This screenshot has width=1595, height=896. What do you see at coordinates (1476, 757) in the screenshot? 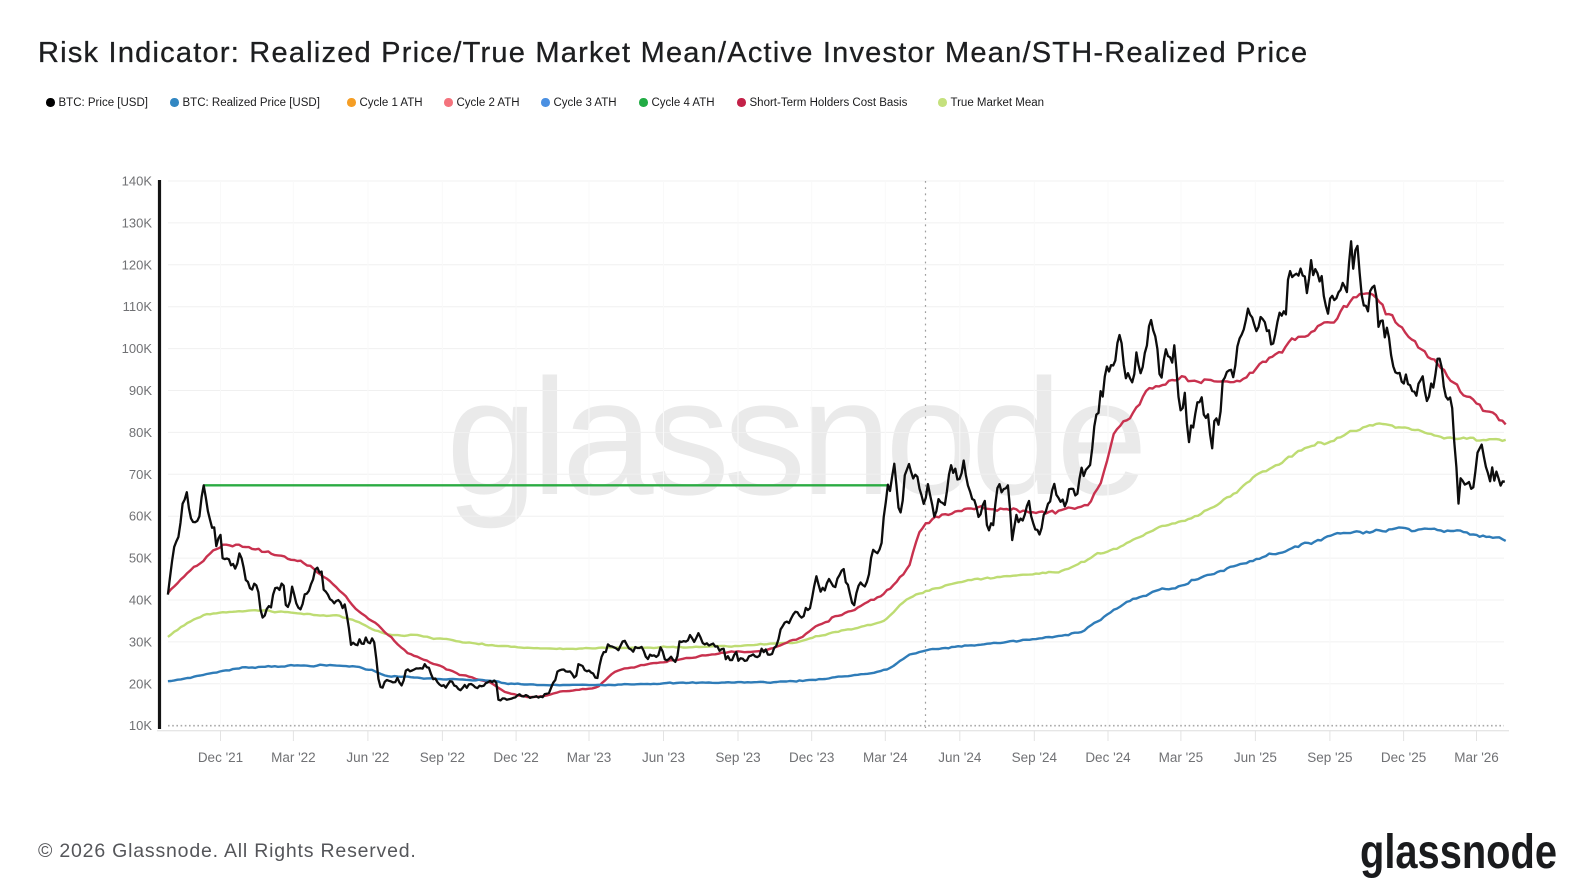
I see `svg-text: Mar '26` at bounding box center [1476, 757].